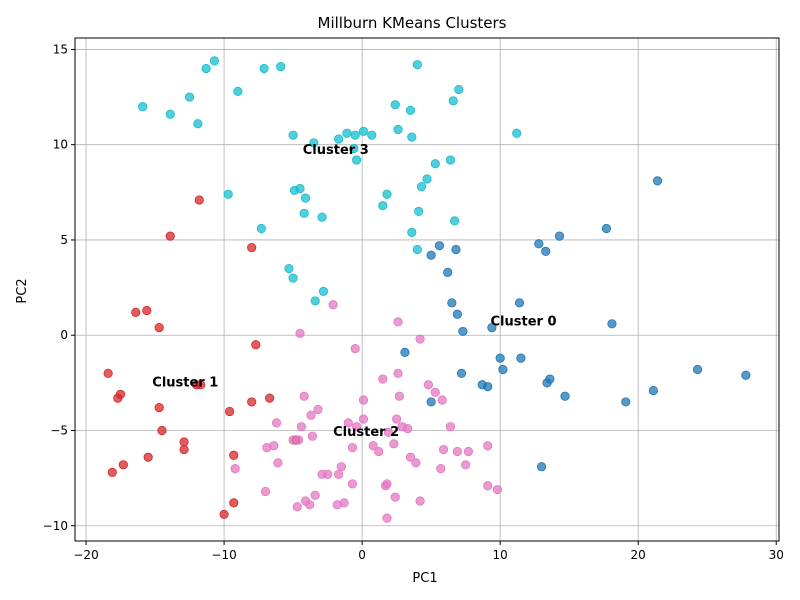  What do you see at coordinates (202, 357) in the screenshot?
I see `cluster-1-points` at bounding box center [202, 357].